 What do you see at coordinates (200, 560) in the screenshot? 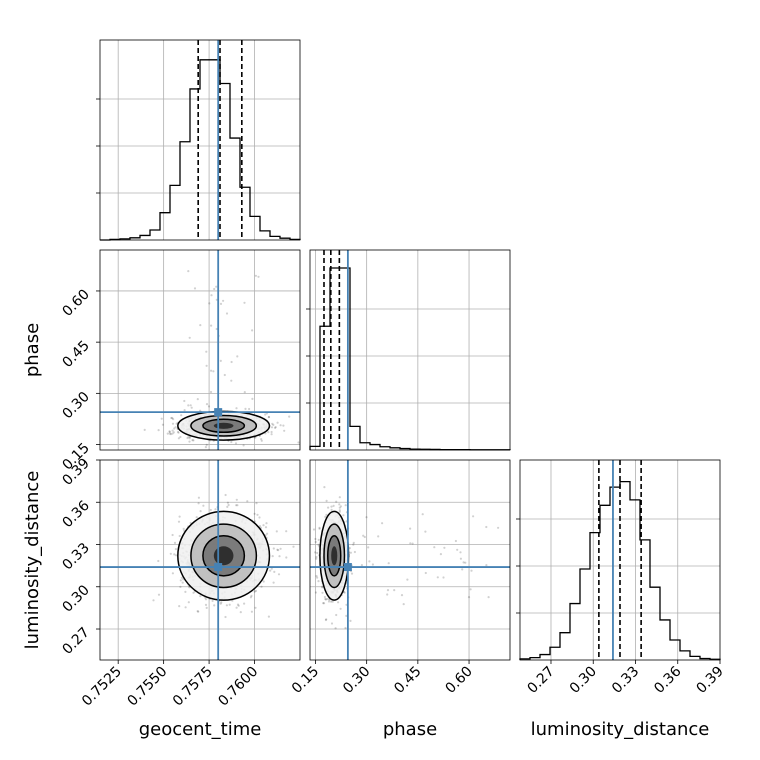
I see `panel-geocent_time-luminosity_distance` at bounding box center [200, 560].